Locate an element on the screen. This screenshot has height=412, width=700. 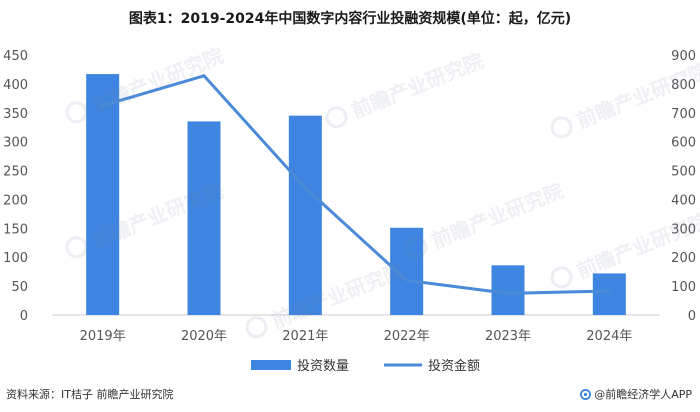
x-tick-label: 2024年 is located at coordinates (609, 336).